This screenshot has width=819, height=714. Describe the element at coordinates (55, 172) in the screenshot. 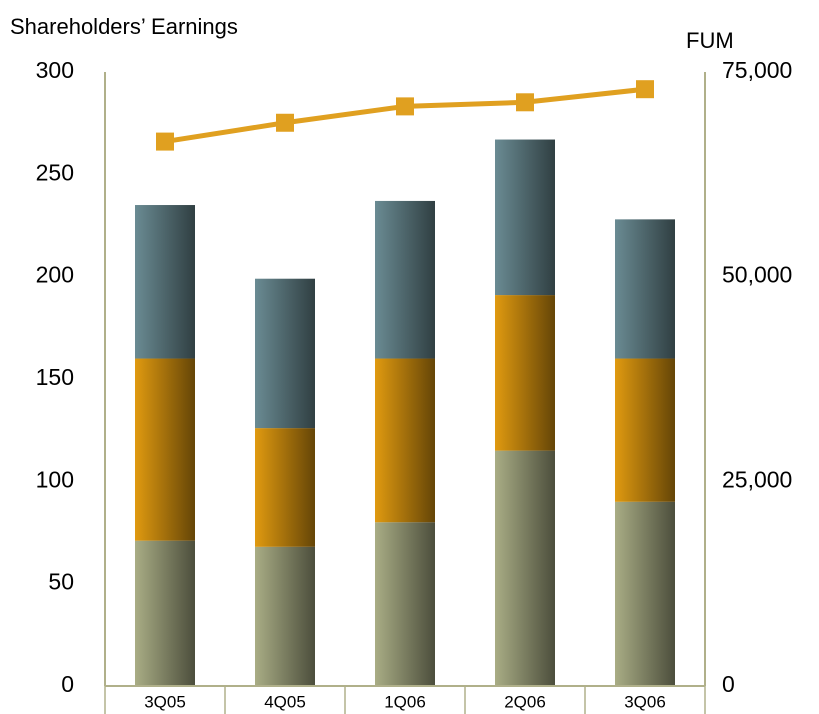

I see `y-tick-label: 250` at that location.